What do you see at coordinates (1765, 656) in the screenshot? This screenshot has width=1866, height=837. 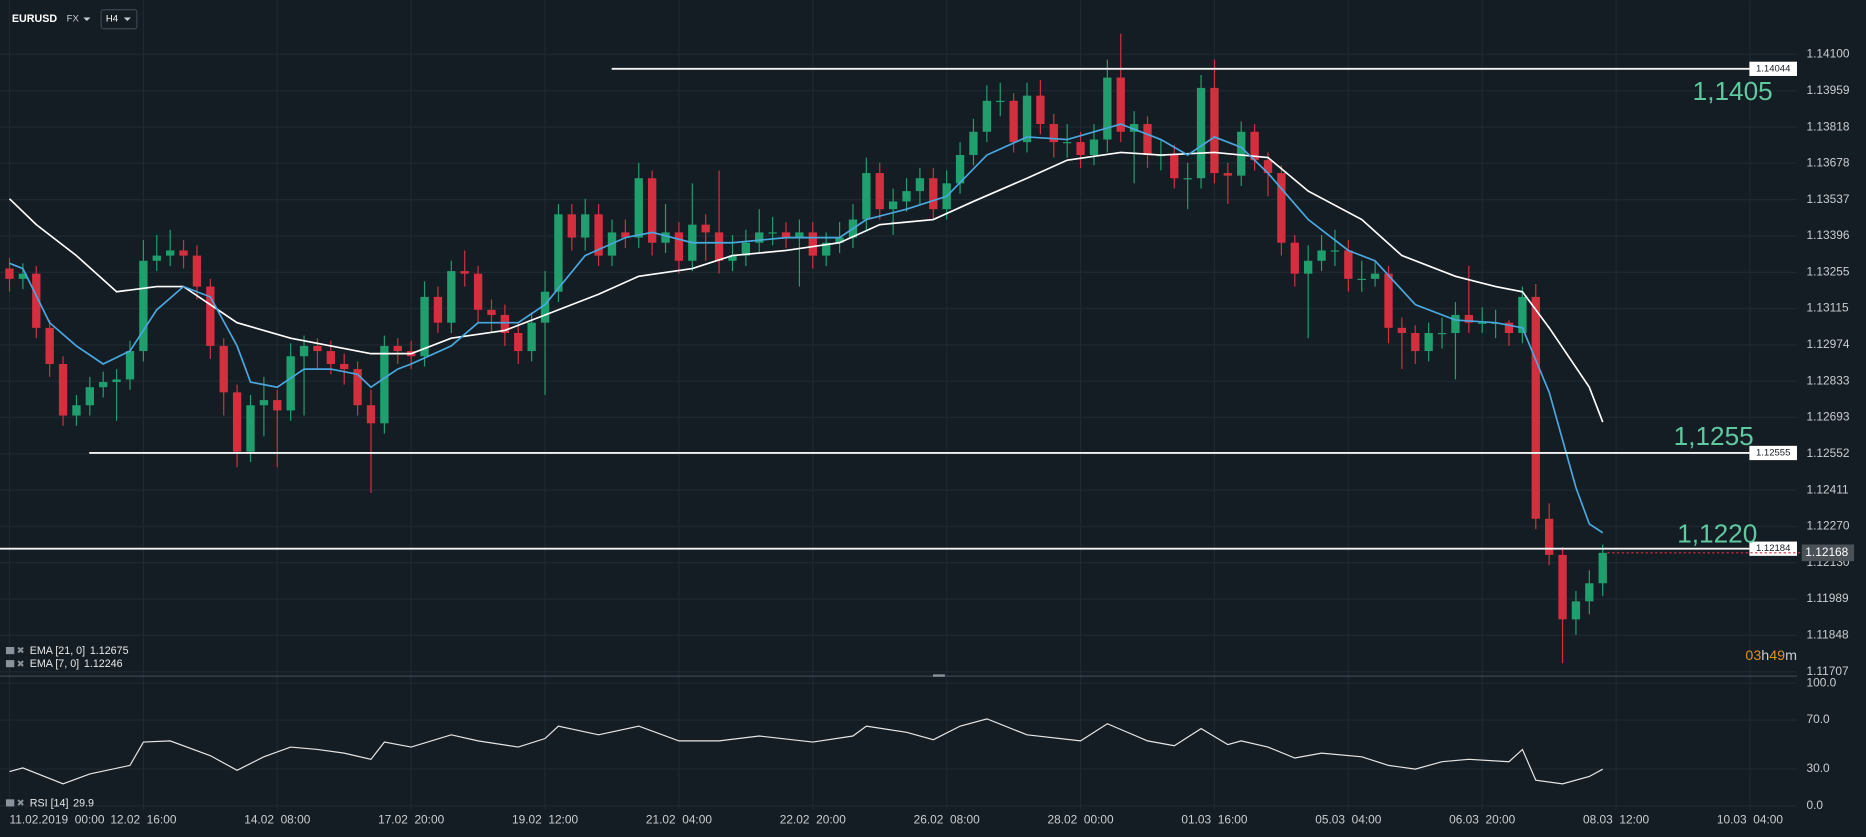 I see `timer-part: h` at bounding box center [1765, 656].